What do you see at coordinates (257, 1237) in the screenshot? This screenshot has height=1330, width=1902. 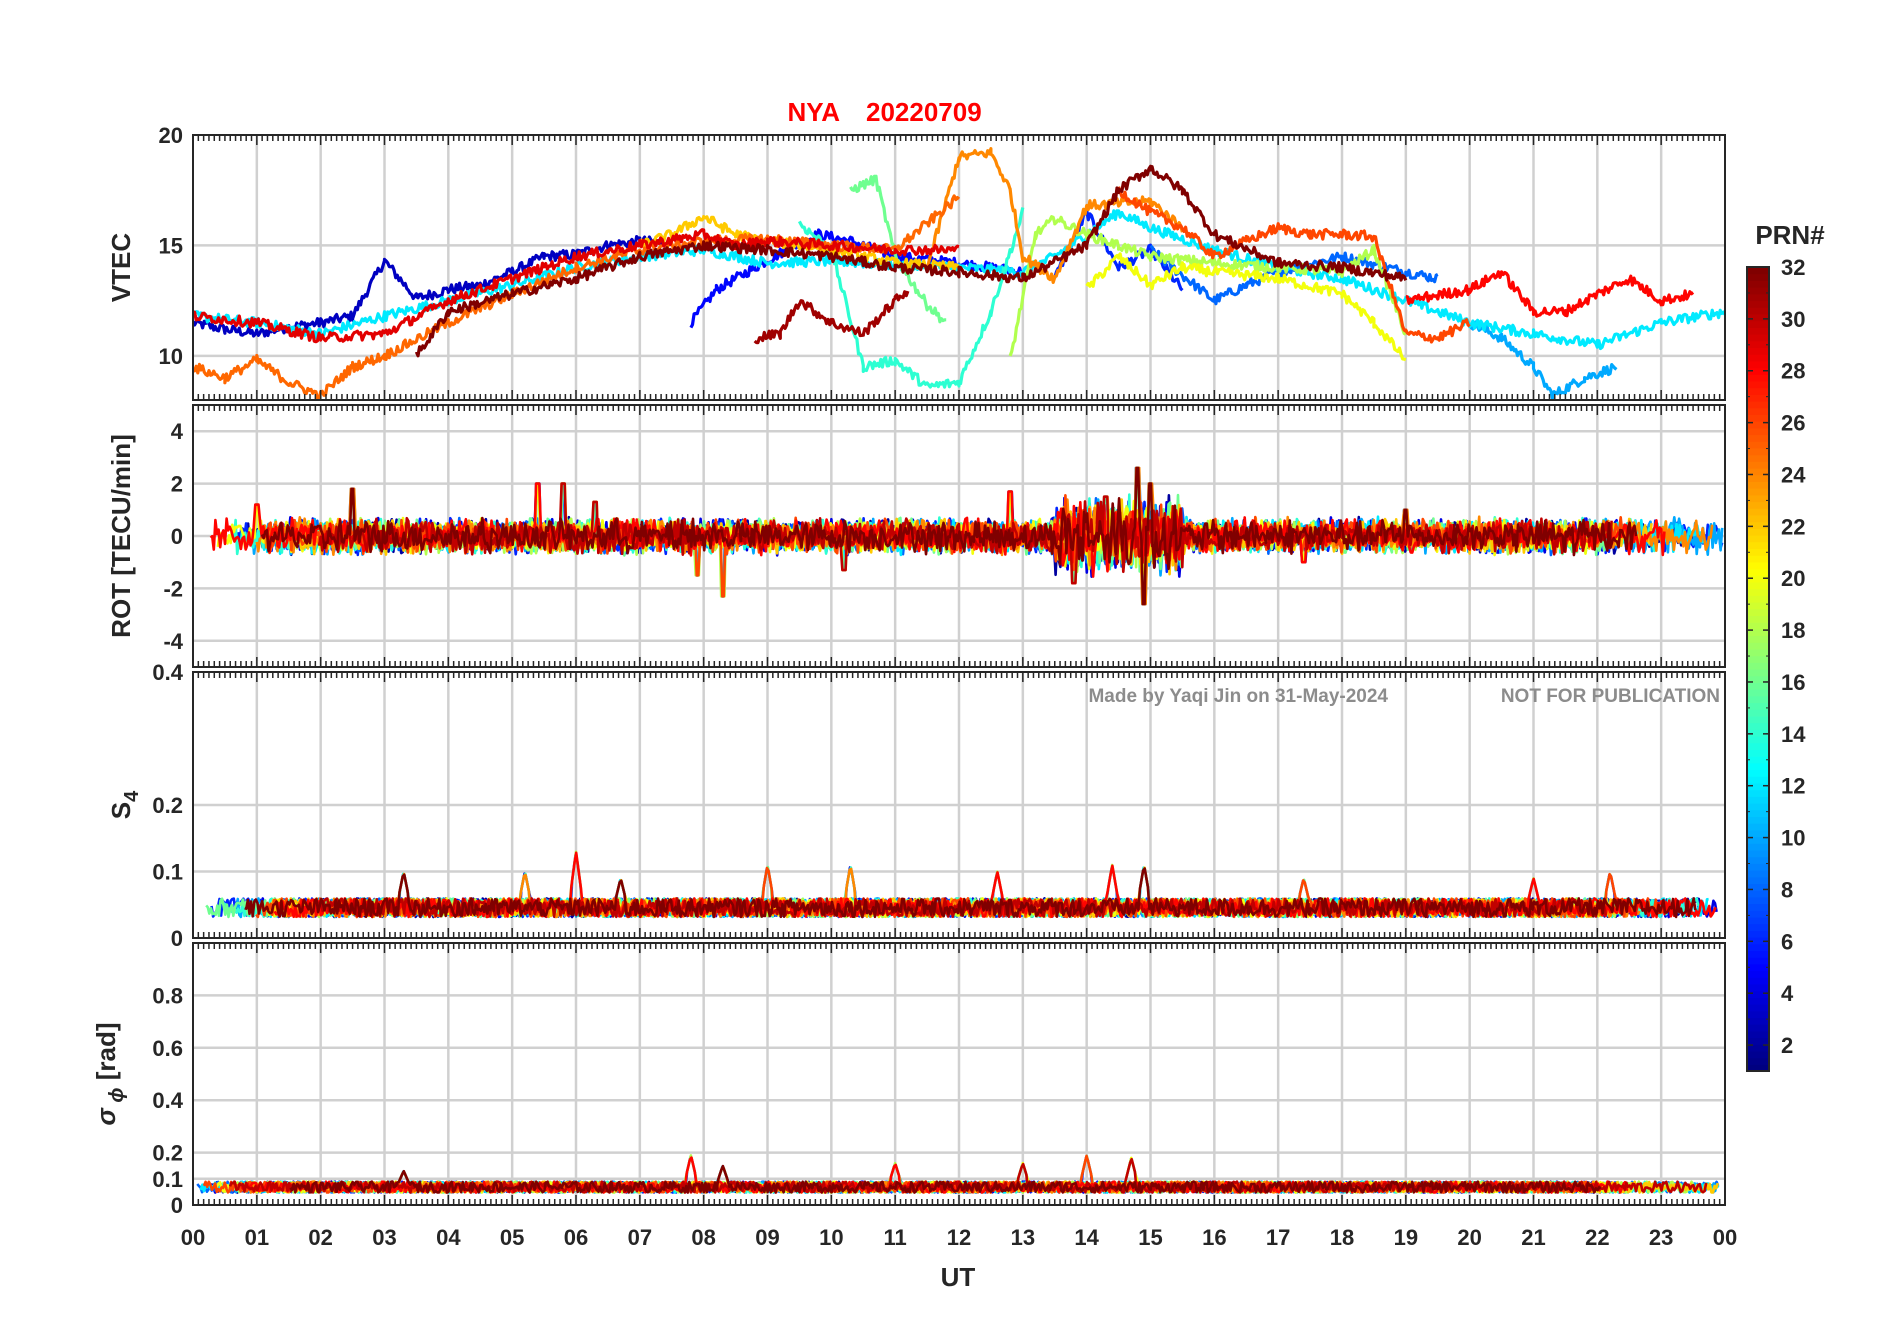 I see `x-tick-label: 01` at bounding box center [257, 1237].